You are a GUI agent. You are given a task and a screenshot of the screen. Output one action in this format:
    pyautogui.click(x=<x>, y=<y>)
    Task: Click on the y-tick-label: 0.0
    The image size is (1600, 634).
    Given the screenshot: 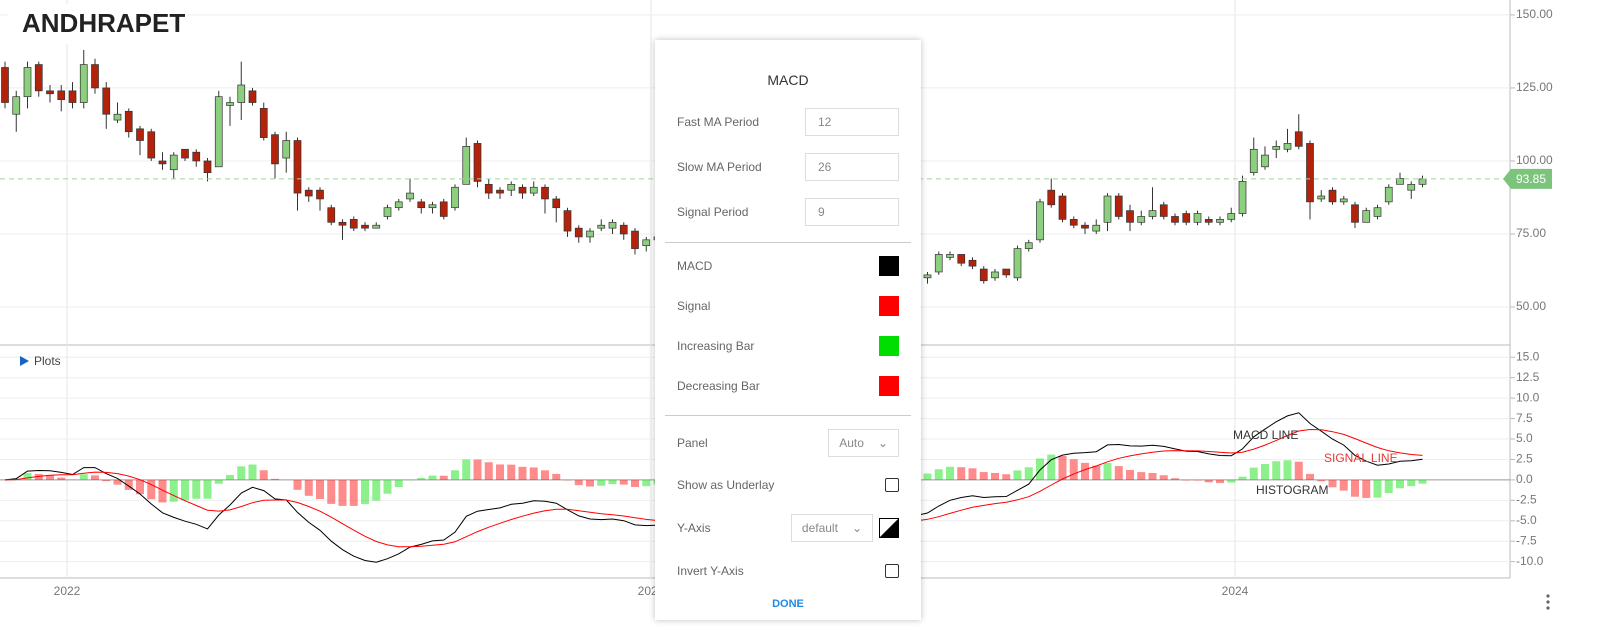 What is the action you would take?
    pyautogui.click(x=1524, y=479)
    